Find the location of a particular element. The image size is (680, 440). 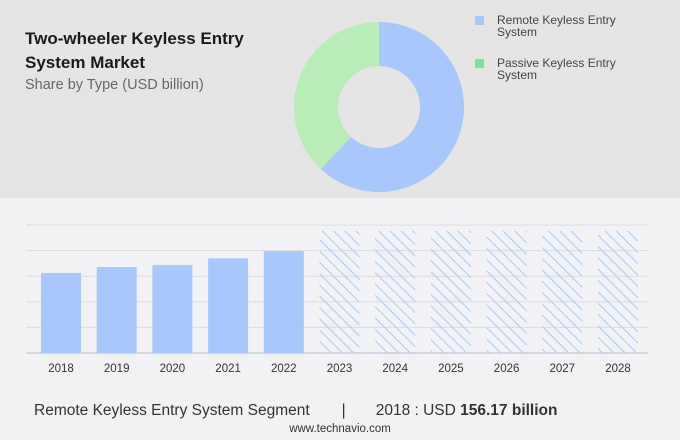

x-tick-label: 2025 is located at coordinates (451, 369).